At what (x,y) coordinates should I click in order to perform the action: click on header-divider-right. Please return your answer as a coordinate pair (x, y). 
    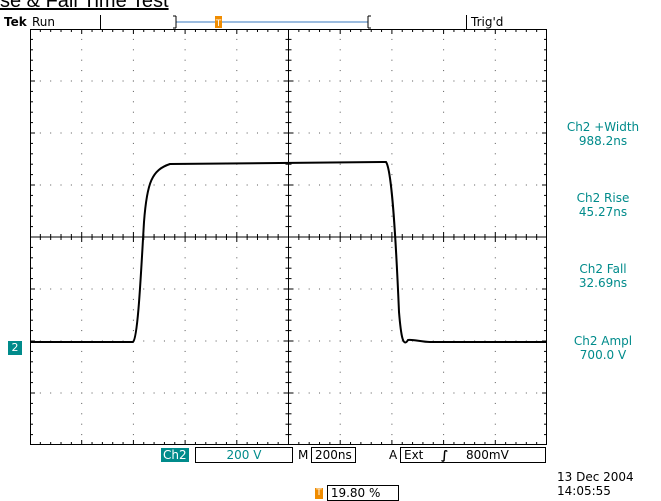
    Looking at the image, I should click on (466, 22).